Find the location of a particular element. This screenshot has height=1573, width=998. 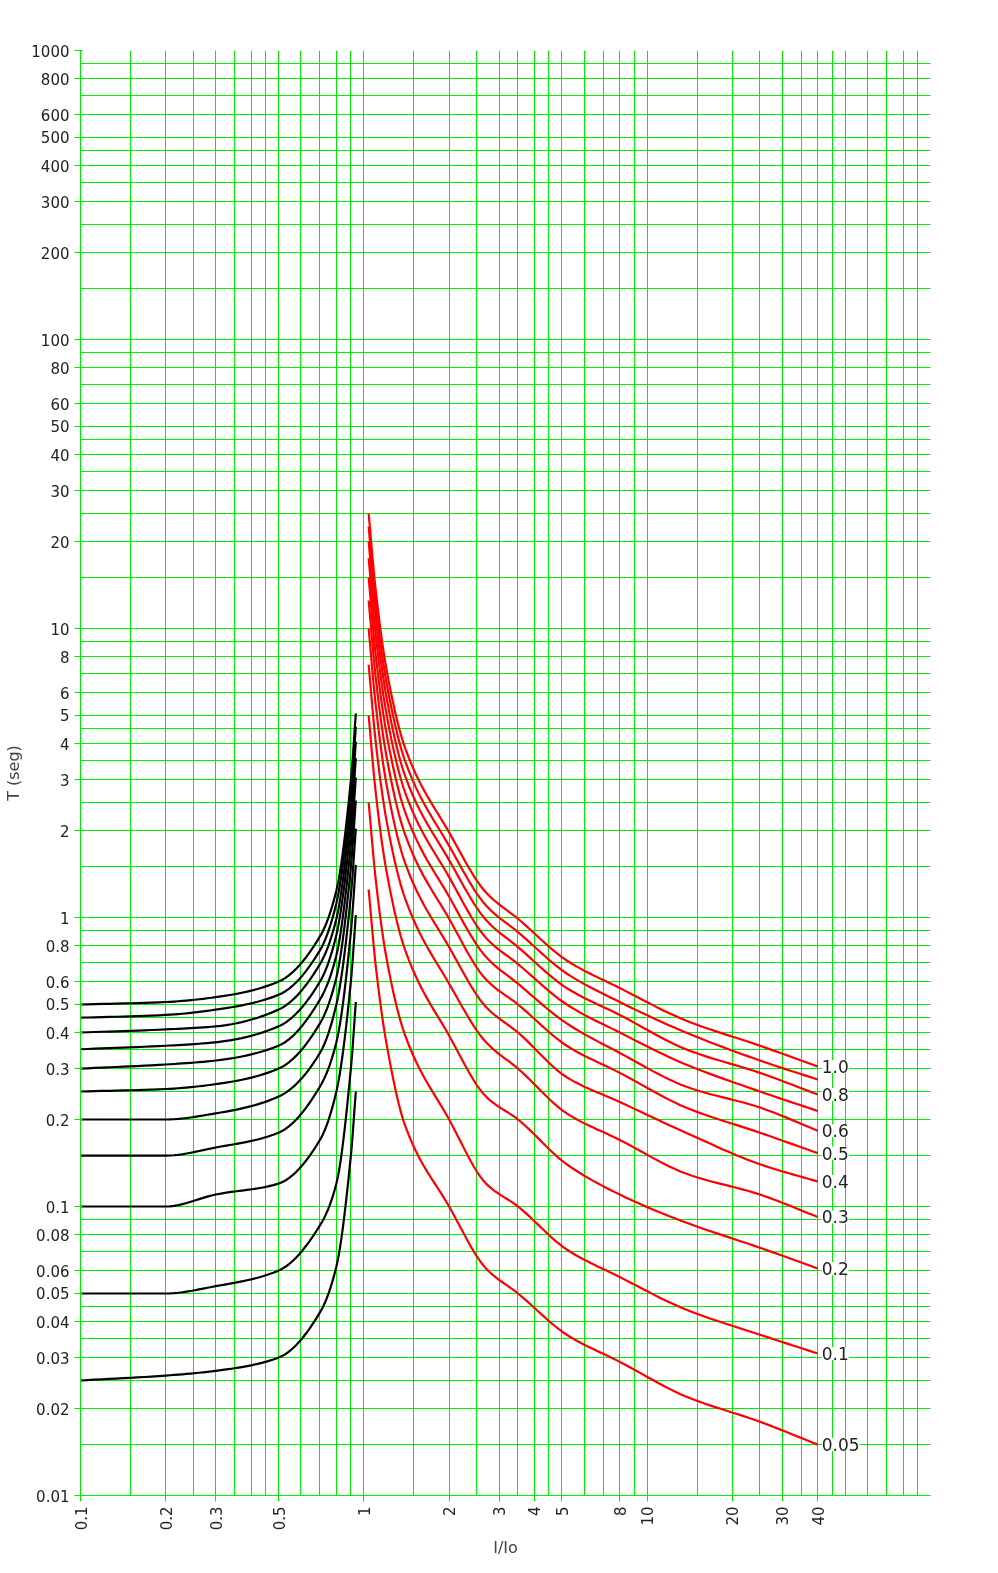

x-tick-label: 0.3 is located at coordinates (216, 1518).